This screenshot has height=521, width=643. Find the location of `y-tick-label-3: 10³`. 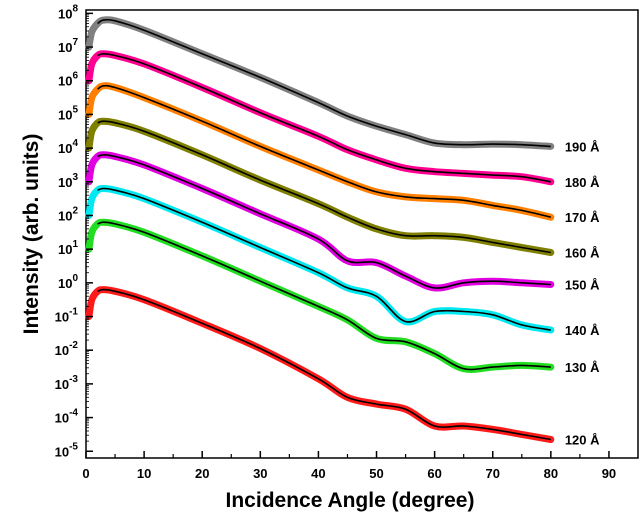

y-tick-label-3: 10³ is located at coordinates (68, 181).